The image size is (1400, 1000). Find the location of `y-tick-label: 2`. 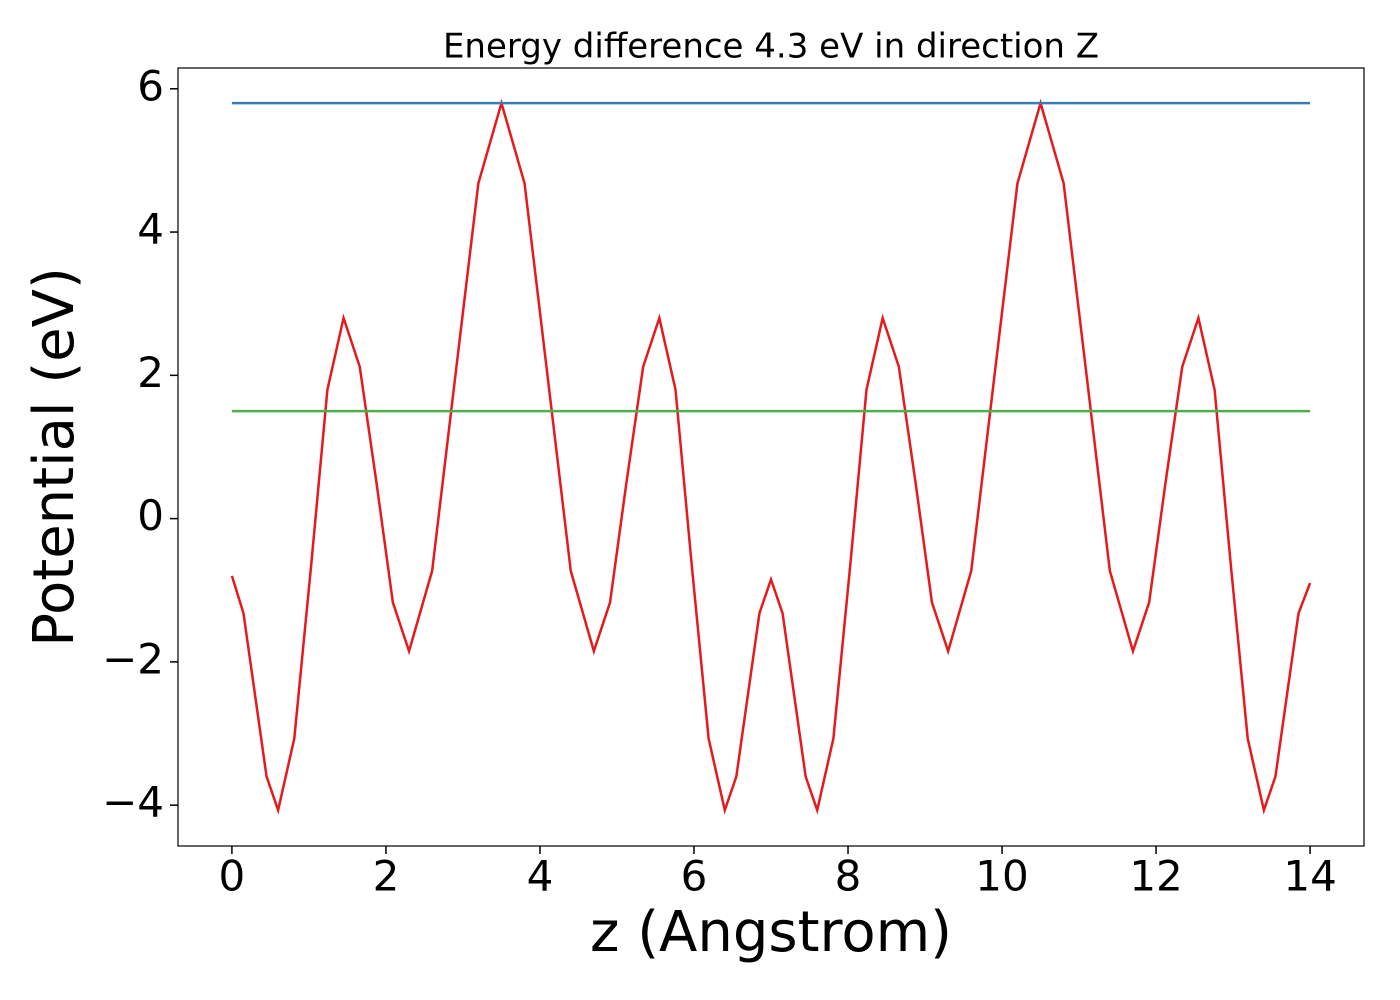

y-tick-label: 2 is located at coordinates (150, 372).